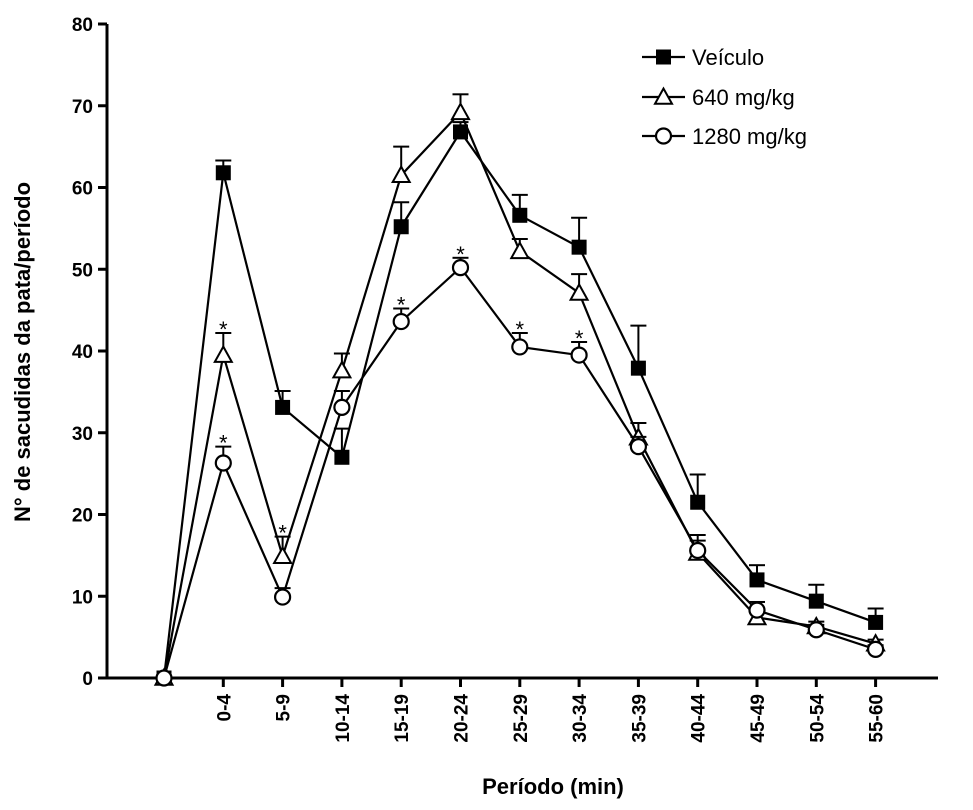 This screenshot has height=810, width=973. Describe the element at coordinates (639, 718) in the screenshot. I see `x-tick-label: 35-39` at that location.